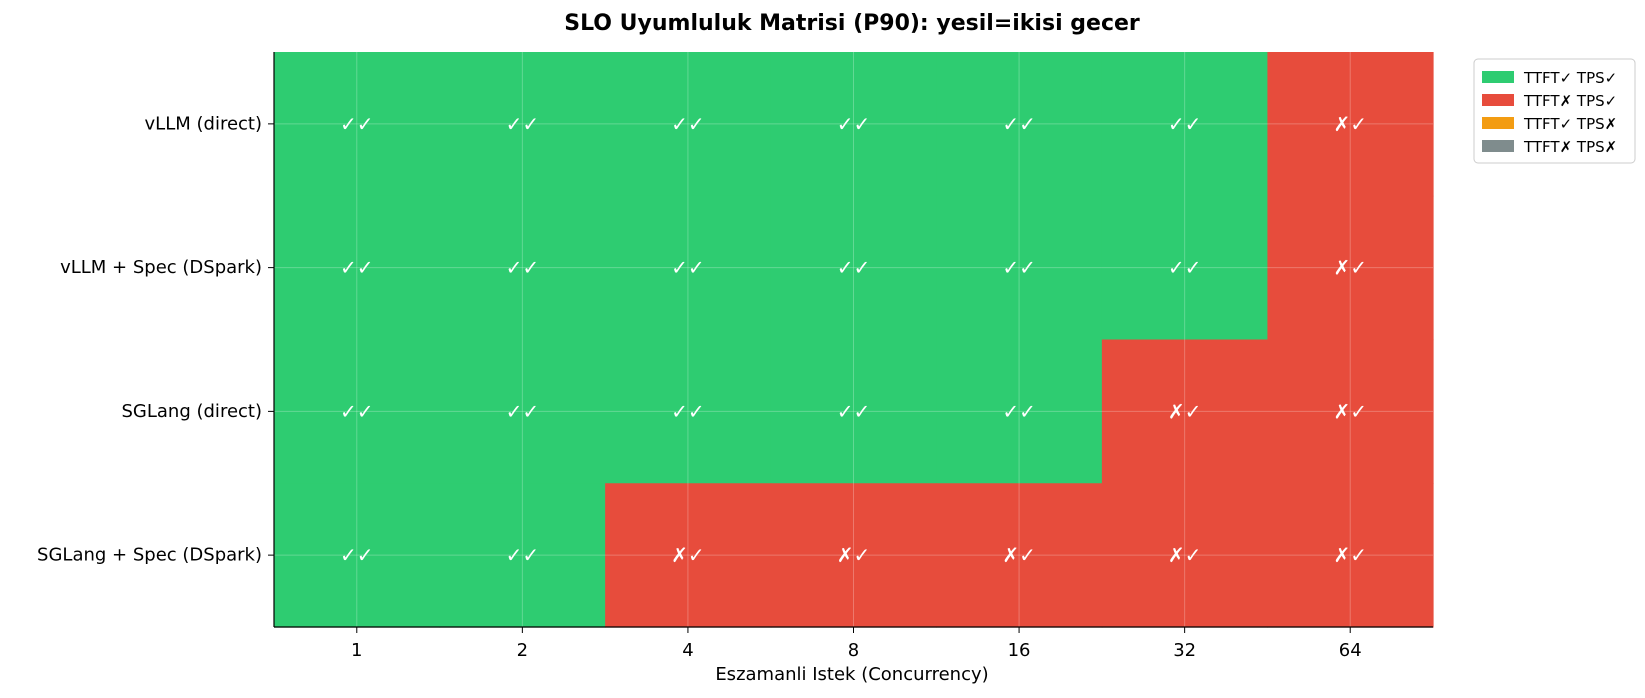 The image size is (1645, 698). What do you see at coordinates (149, 555) in the screenshot?
I see `y-tick-label: SGLang + Spec (DSpark)` at bounding box center [149, 555].